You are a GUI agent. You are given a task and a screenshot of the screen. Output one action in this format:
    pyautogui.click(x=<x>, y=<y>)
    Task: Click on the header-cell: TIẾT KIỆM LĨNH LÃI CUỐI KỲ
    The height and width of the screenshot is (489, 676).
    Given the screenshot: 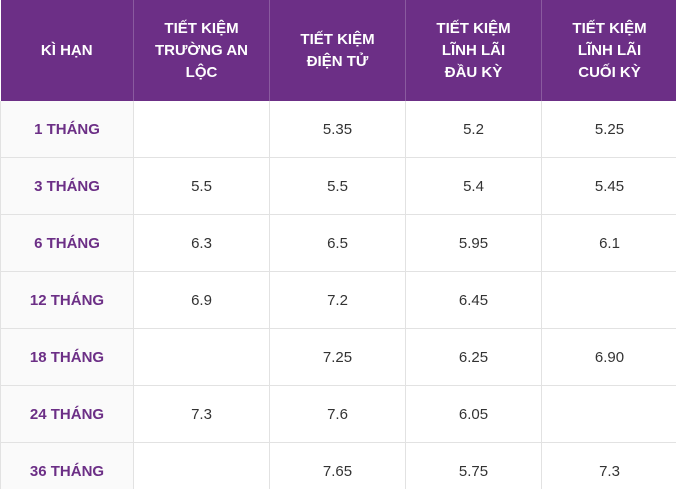 What is the action you would take?
    pyautogui.click(x=608, y=50)
    